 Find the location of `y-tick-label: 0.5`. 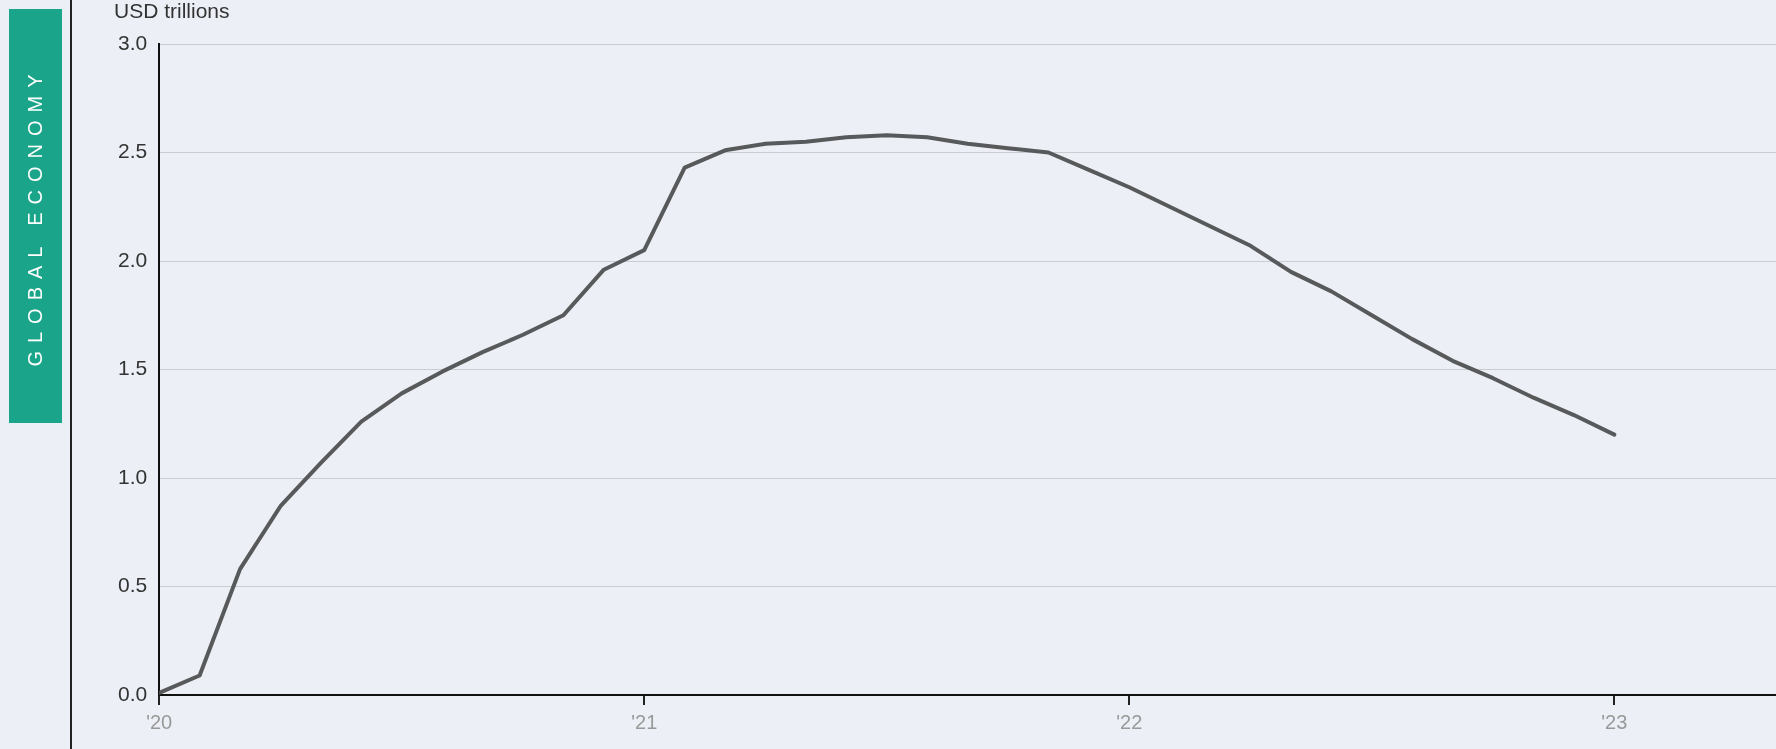

y-tick-label: 0.5 is located at coordinates (132, 585).